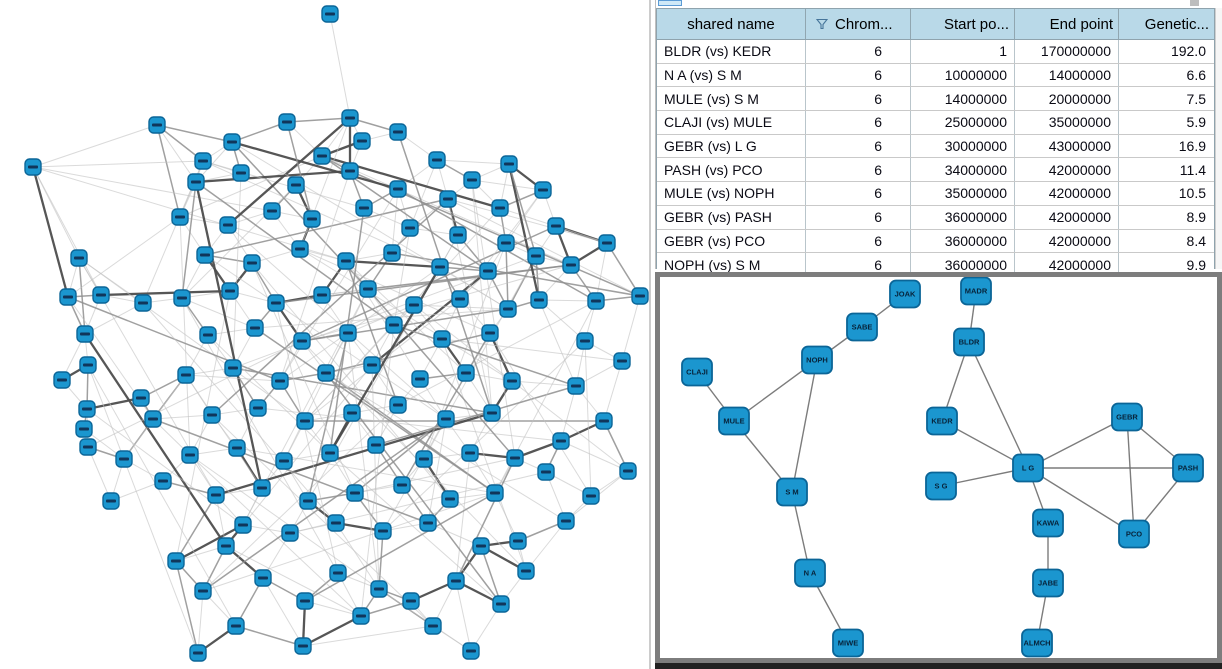 The width and height of the screenshot is (1222, 669). I want to click on subnetwork-node-gebr: GEBR, so click(1127, 417).